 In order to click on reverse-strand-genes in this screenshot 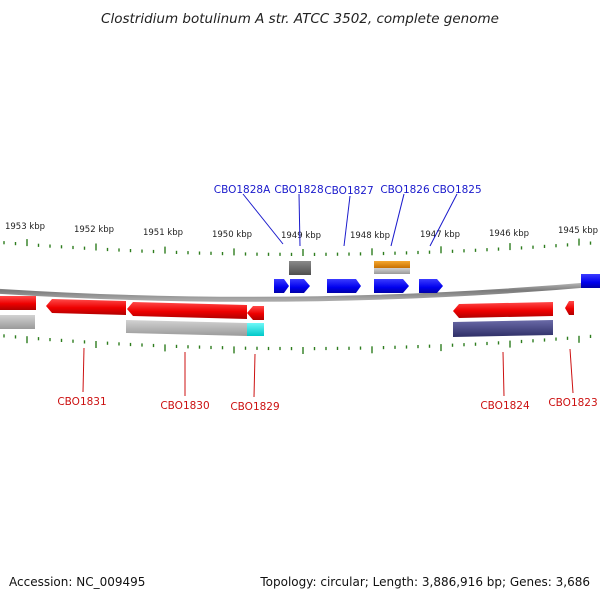, I will do `click(287, 316)`.